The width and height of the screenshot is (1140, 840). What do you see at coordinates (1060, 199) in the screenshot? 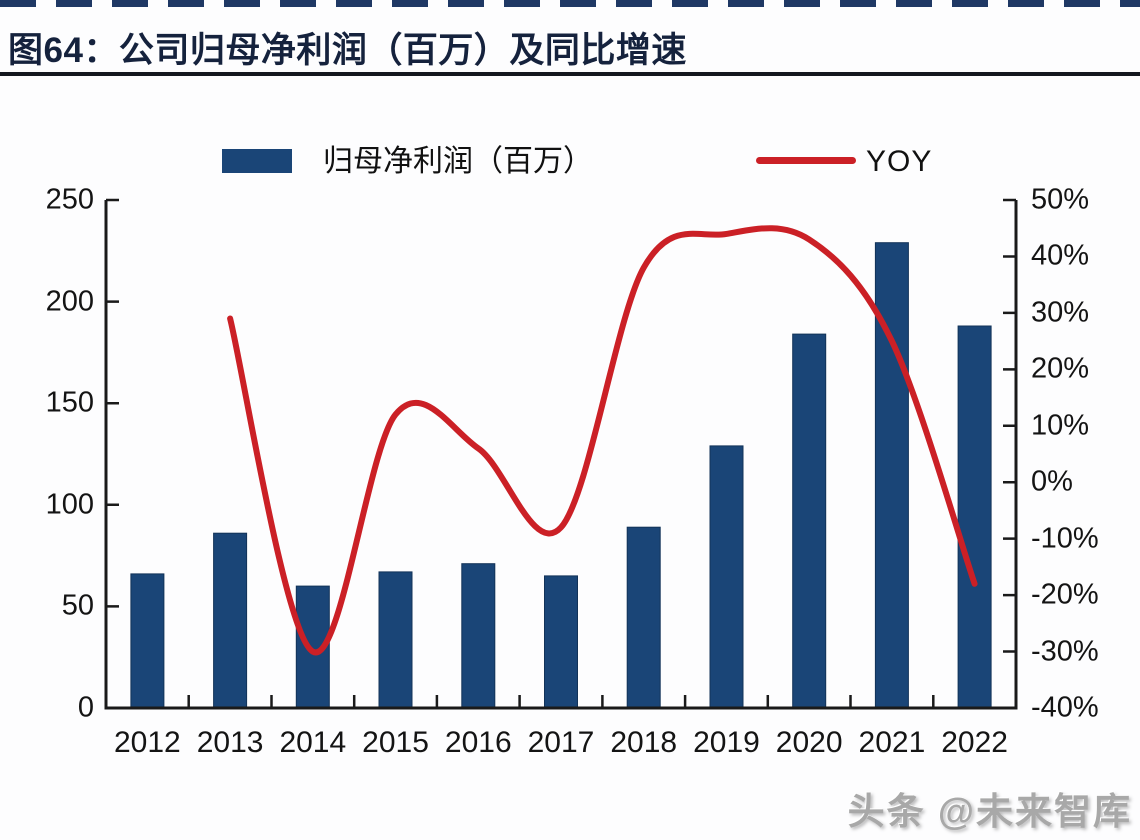
I see `right-axis-tick-label: 50%` at bounding box center [1060, 199].